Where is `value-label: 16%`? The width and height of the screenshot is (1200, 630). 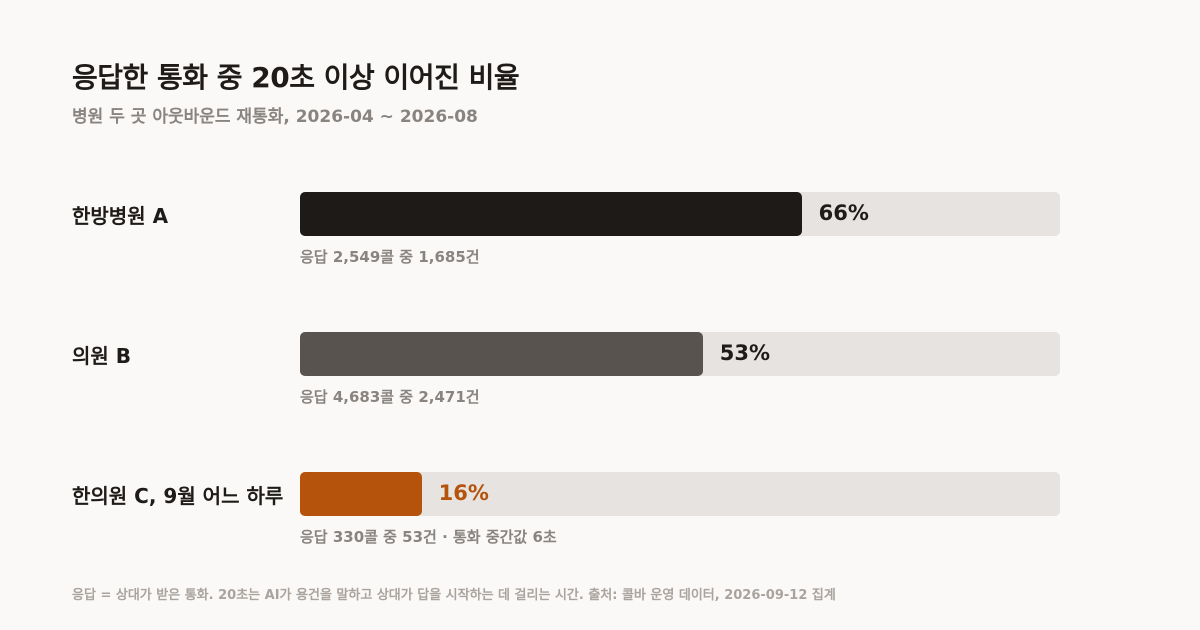
value-label: 16% is located at coordinates (463, 493).